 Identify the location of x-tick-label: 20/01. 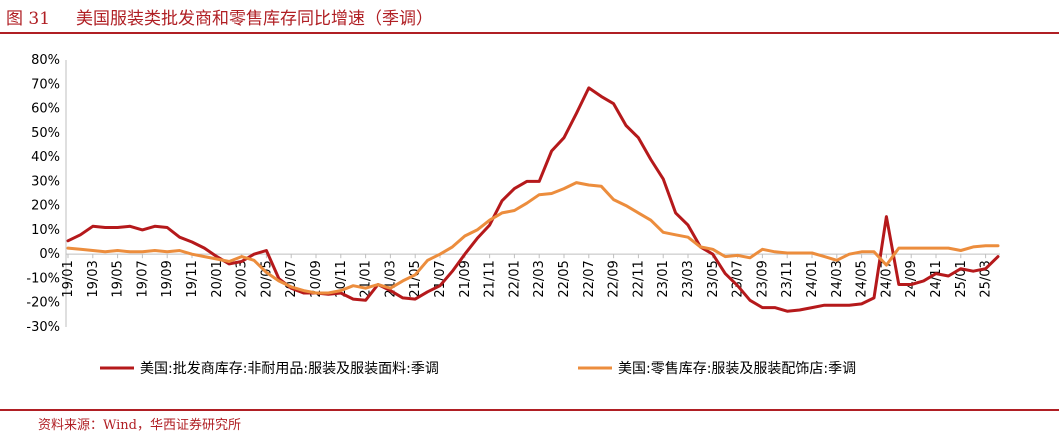
(217, 278).